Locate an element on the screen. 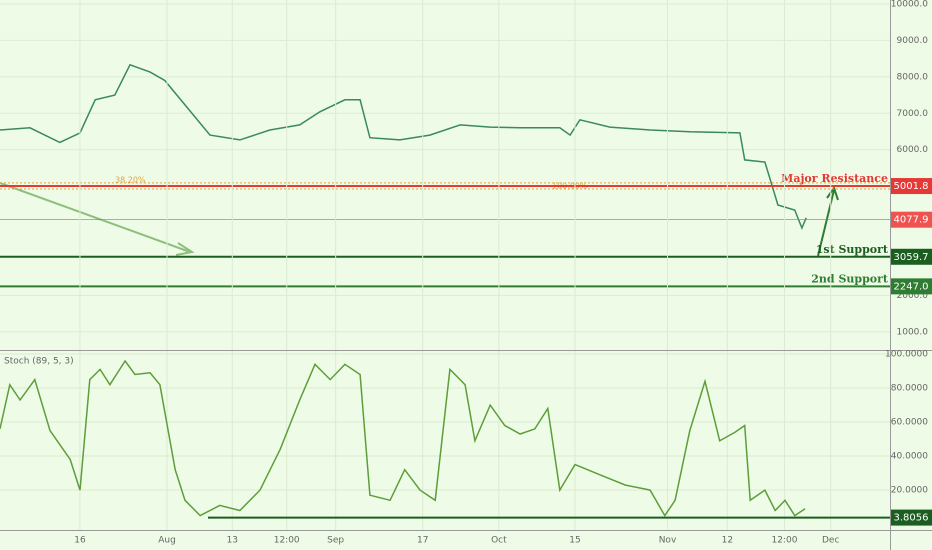  y-tick-label: 100.0000 is located at coordinates (906, 355).